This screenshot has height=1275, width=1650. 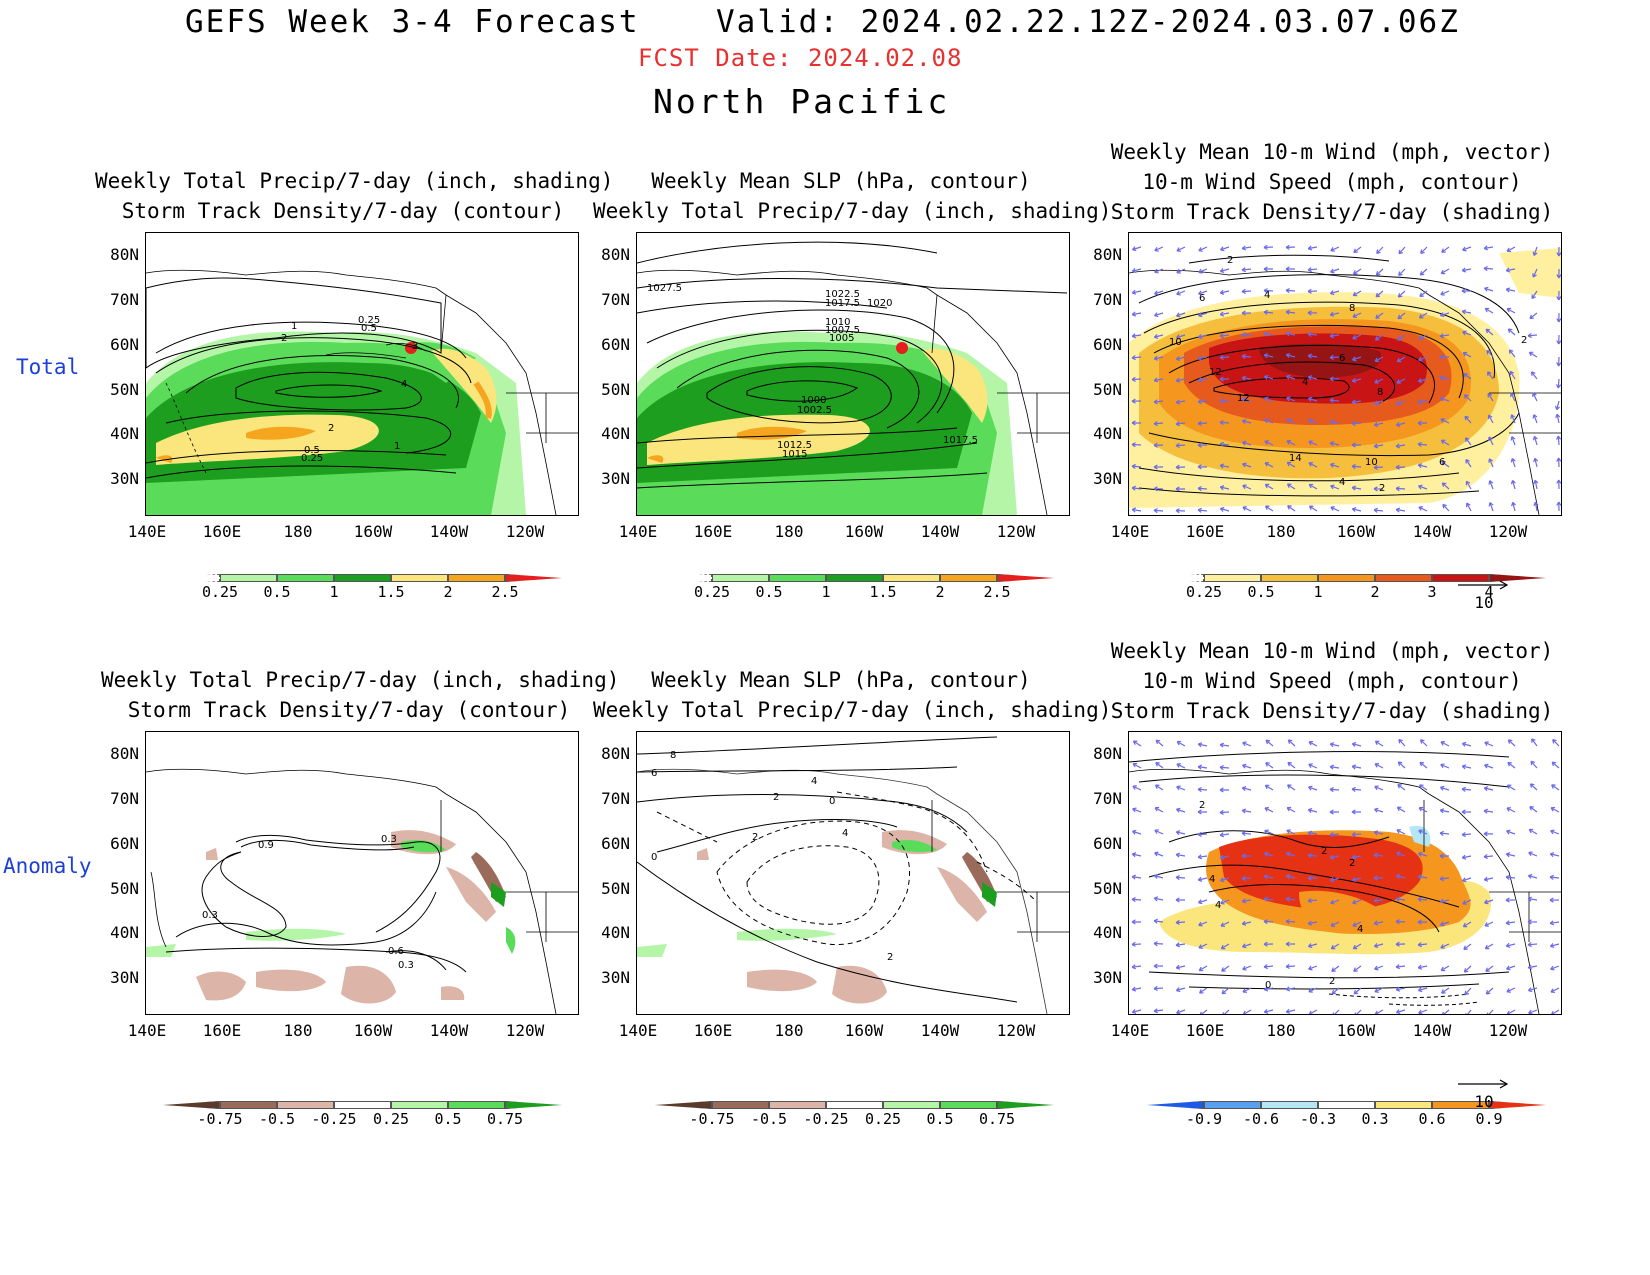 I want to click on contour-label: 0.25, so click(x=312, y=458).